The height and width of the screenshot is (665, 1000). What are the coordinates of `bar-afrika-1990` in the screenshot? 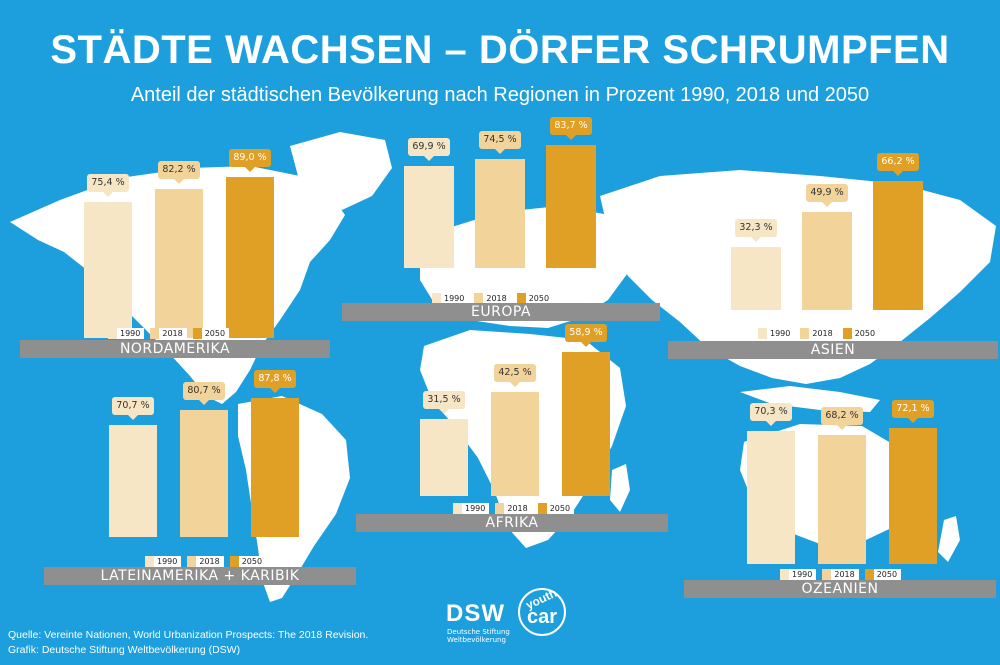 It's located at (444, 457).